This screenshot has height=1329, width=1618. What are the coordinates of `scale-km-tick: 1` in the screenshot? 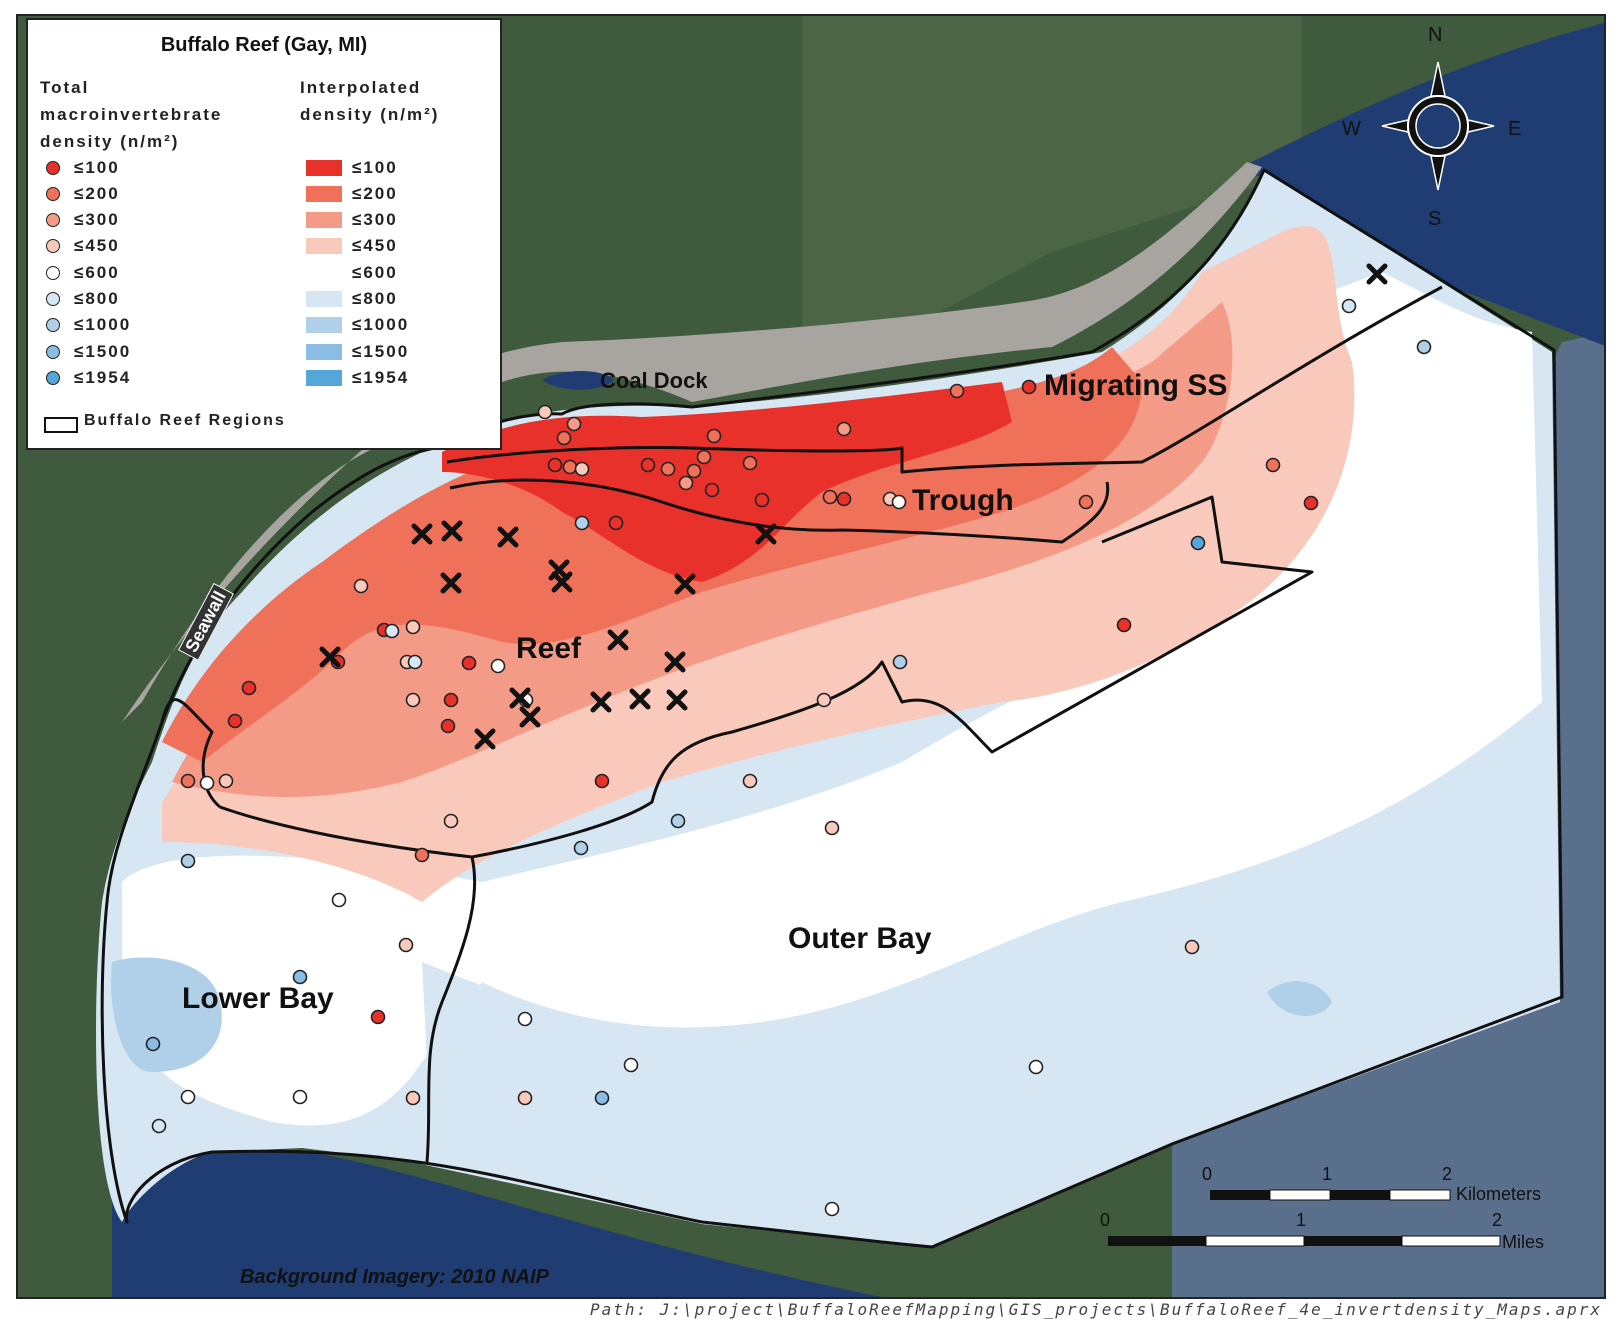 It's located at (1327, 1174).